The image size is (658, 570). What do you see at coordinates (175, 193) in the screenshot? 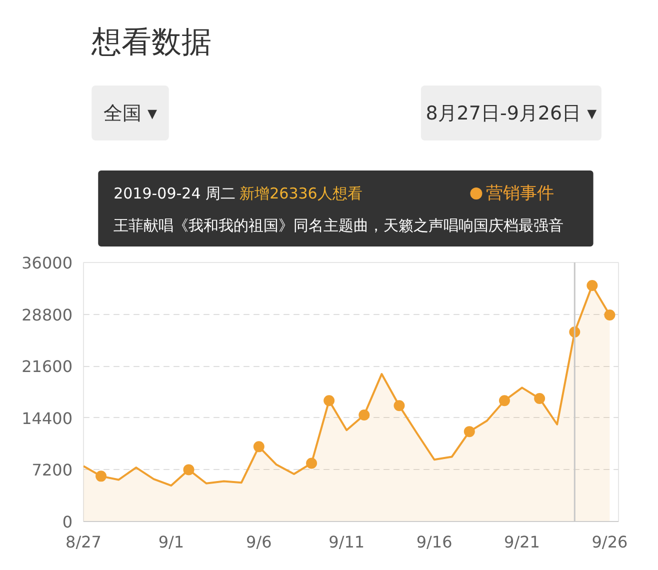
I see `text: 2019-09-24 周二` at bounding box center [175, 193].